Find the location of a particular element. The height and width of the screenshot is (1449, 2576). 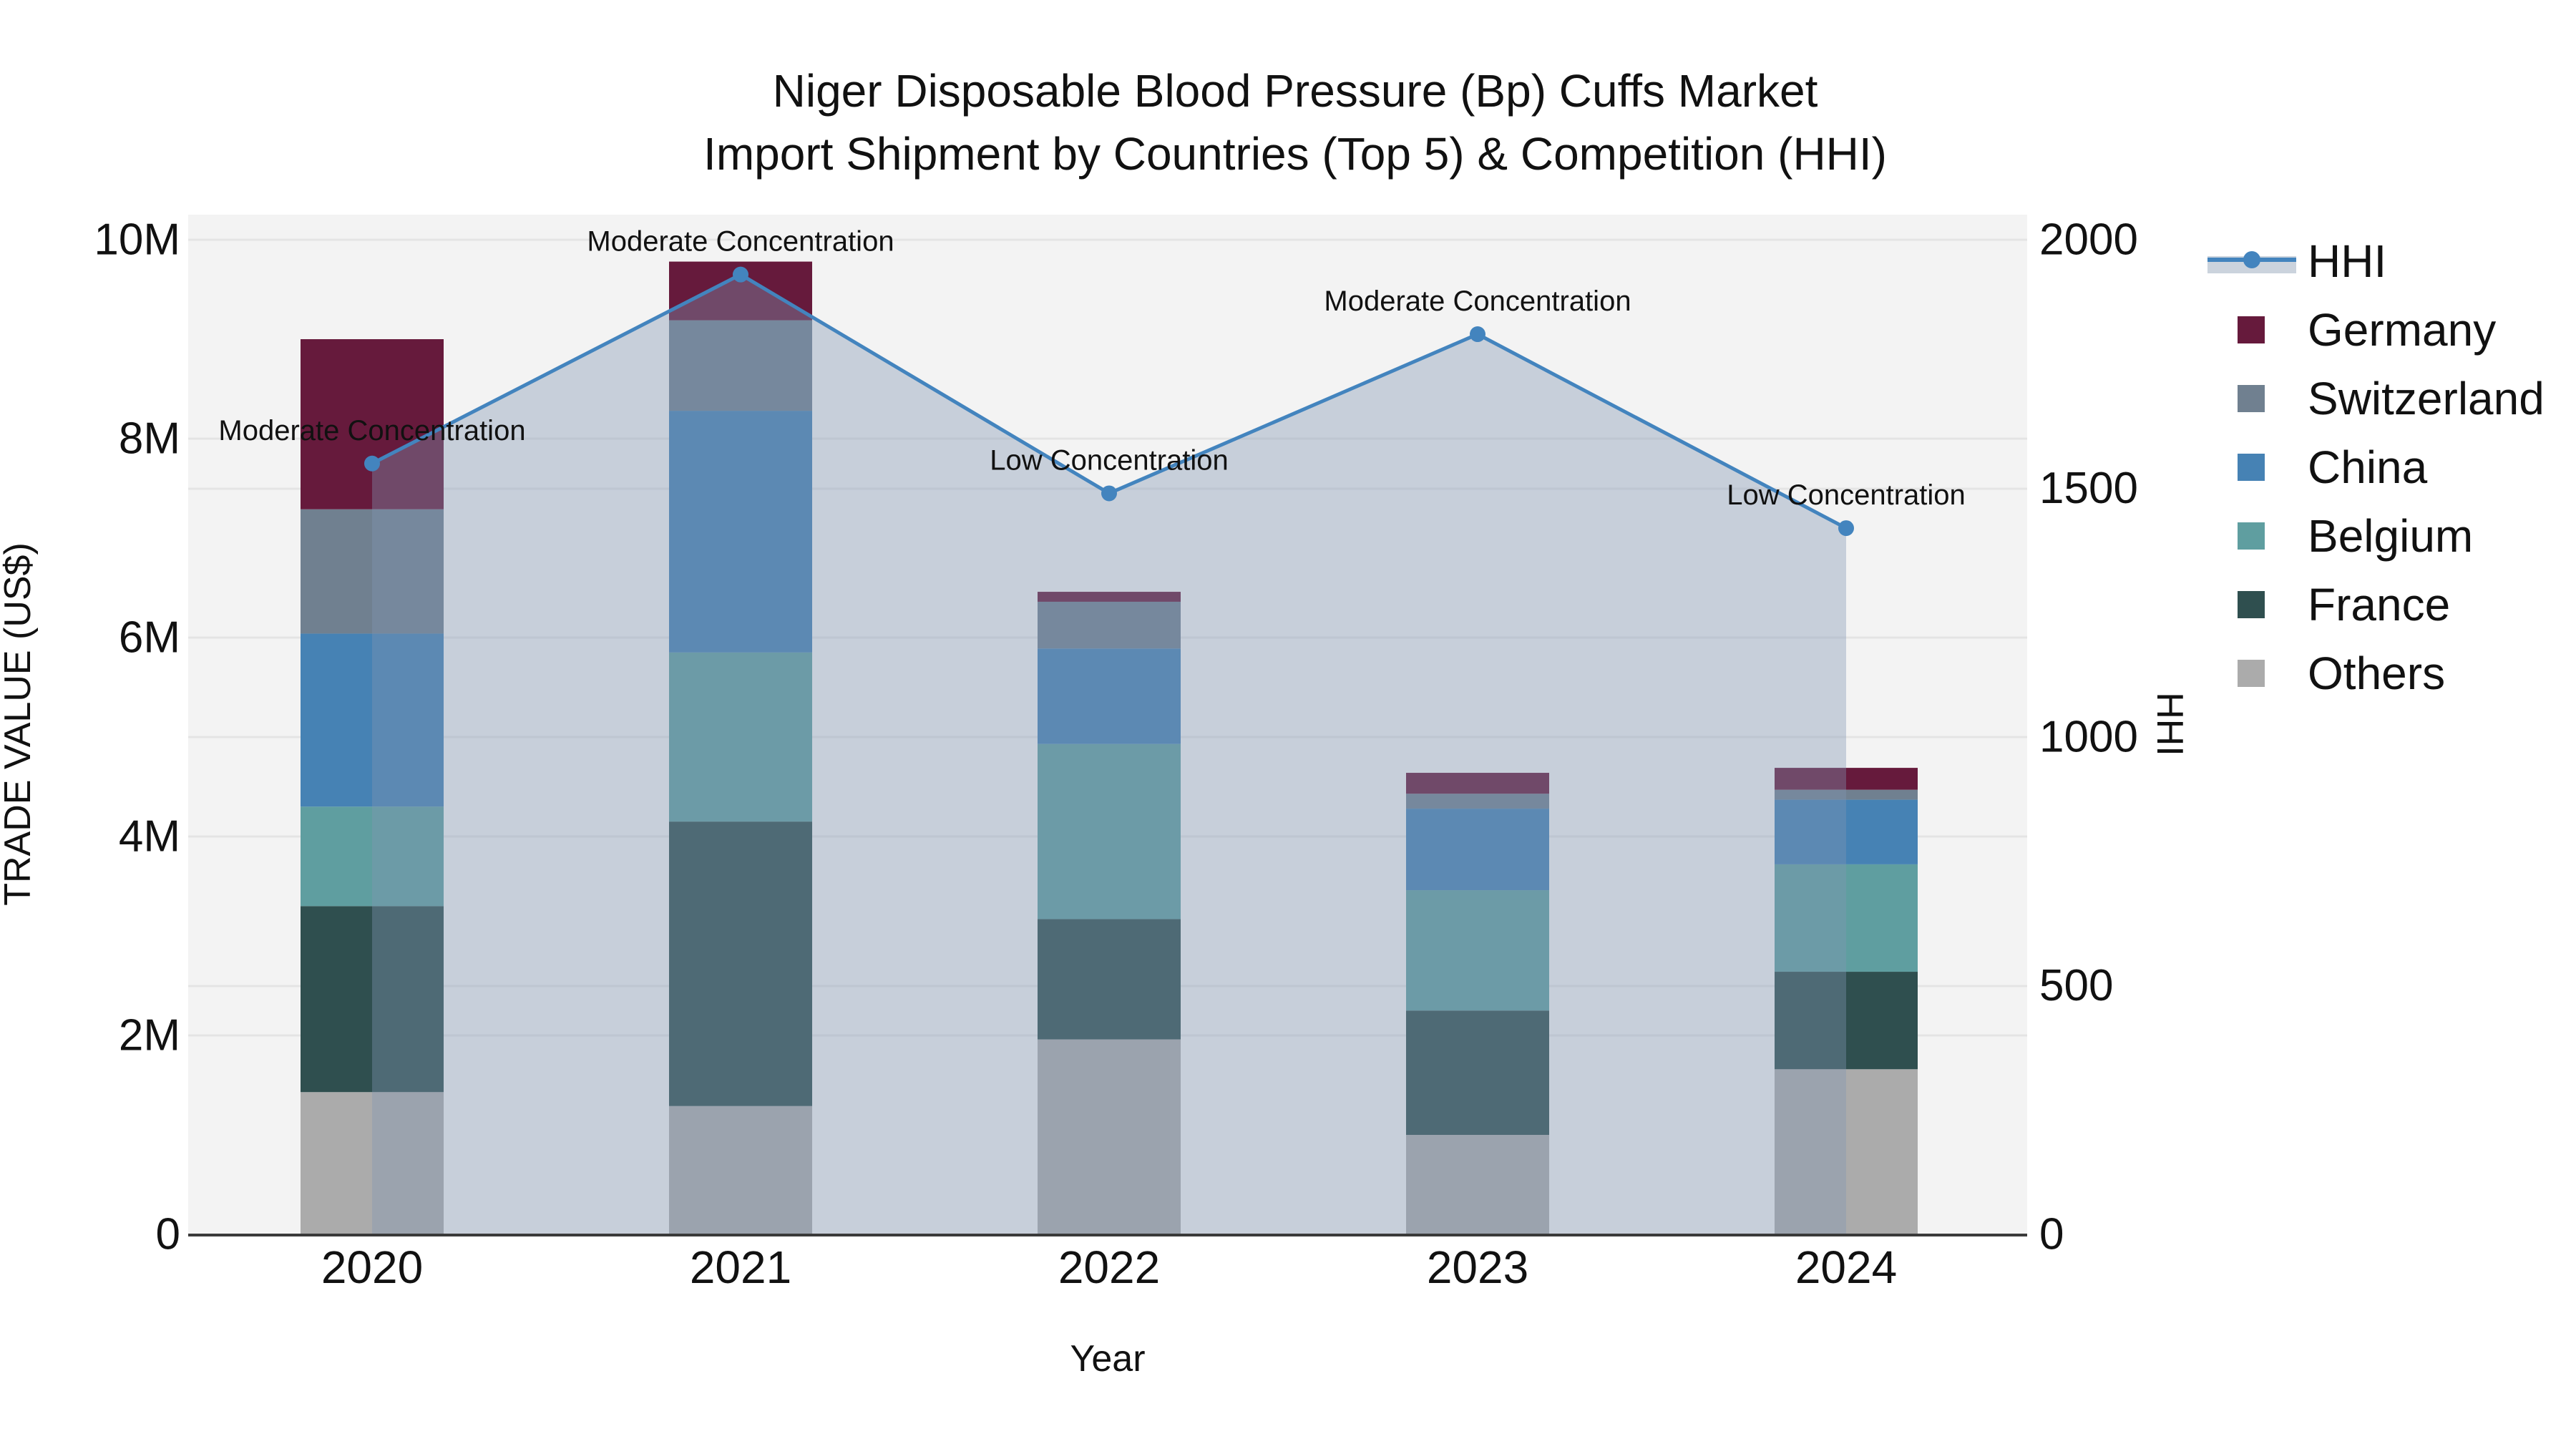

y-right-axis-title: HHI is located at coordinates (2169, 724).